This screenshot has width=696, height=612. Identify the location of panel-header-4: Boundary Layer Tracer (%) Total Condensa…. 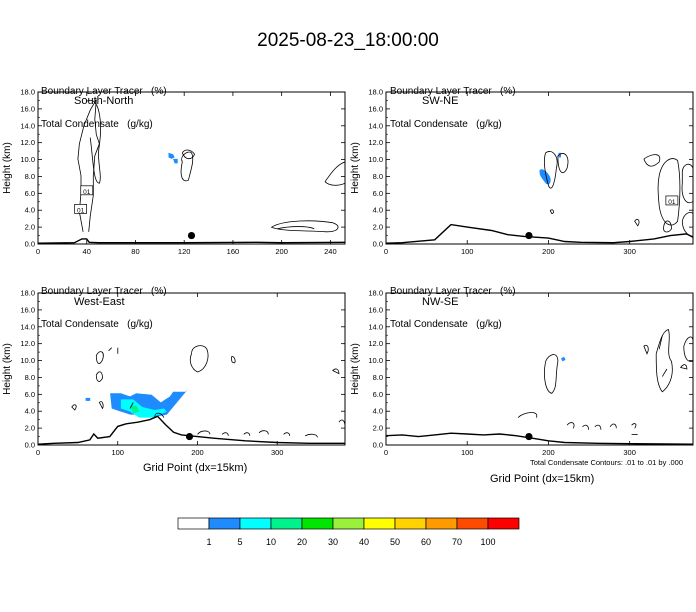
(453, 302).